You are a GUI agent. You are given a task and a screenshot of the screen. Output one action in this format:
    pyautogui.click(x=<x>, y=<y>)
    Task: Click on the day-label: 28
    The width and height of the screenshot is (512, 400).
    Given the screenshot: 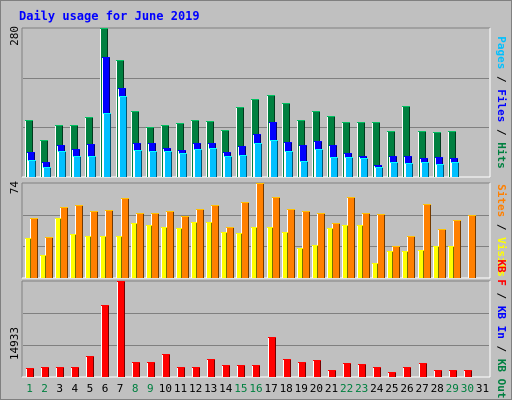 What is the action you would take?
    pyautogui.click(x=437, y=388)
    